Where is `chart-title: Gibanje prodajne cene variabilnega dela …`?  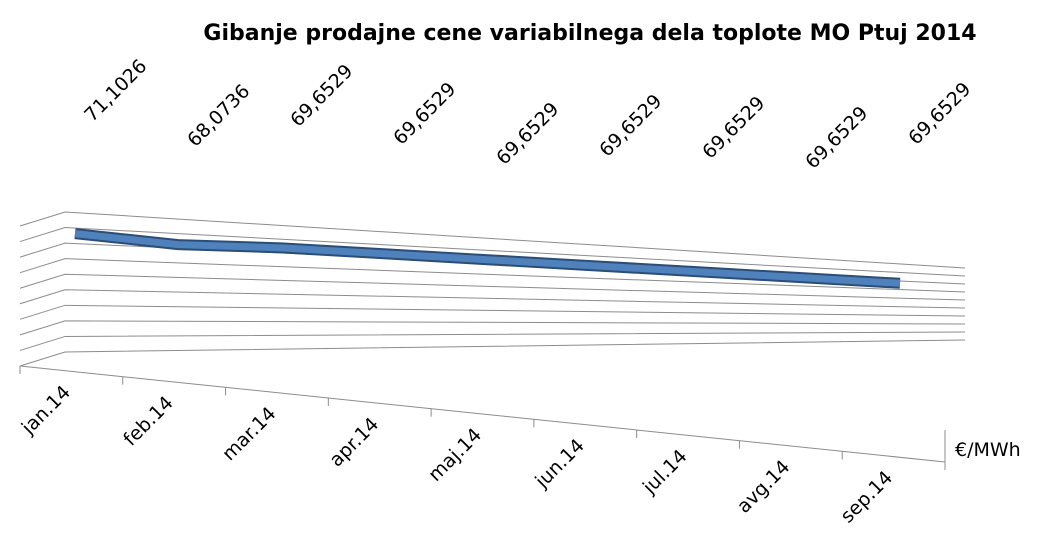
chart-title: Gibanje prodajne cene variabilnega dela … is located at coordinates (589, 33).